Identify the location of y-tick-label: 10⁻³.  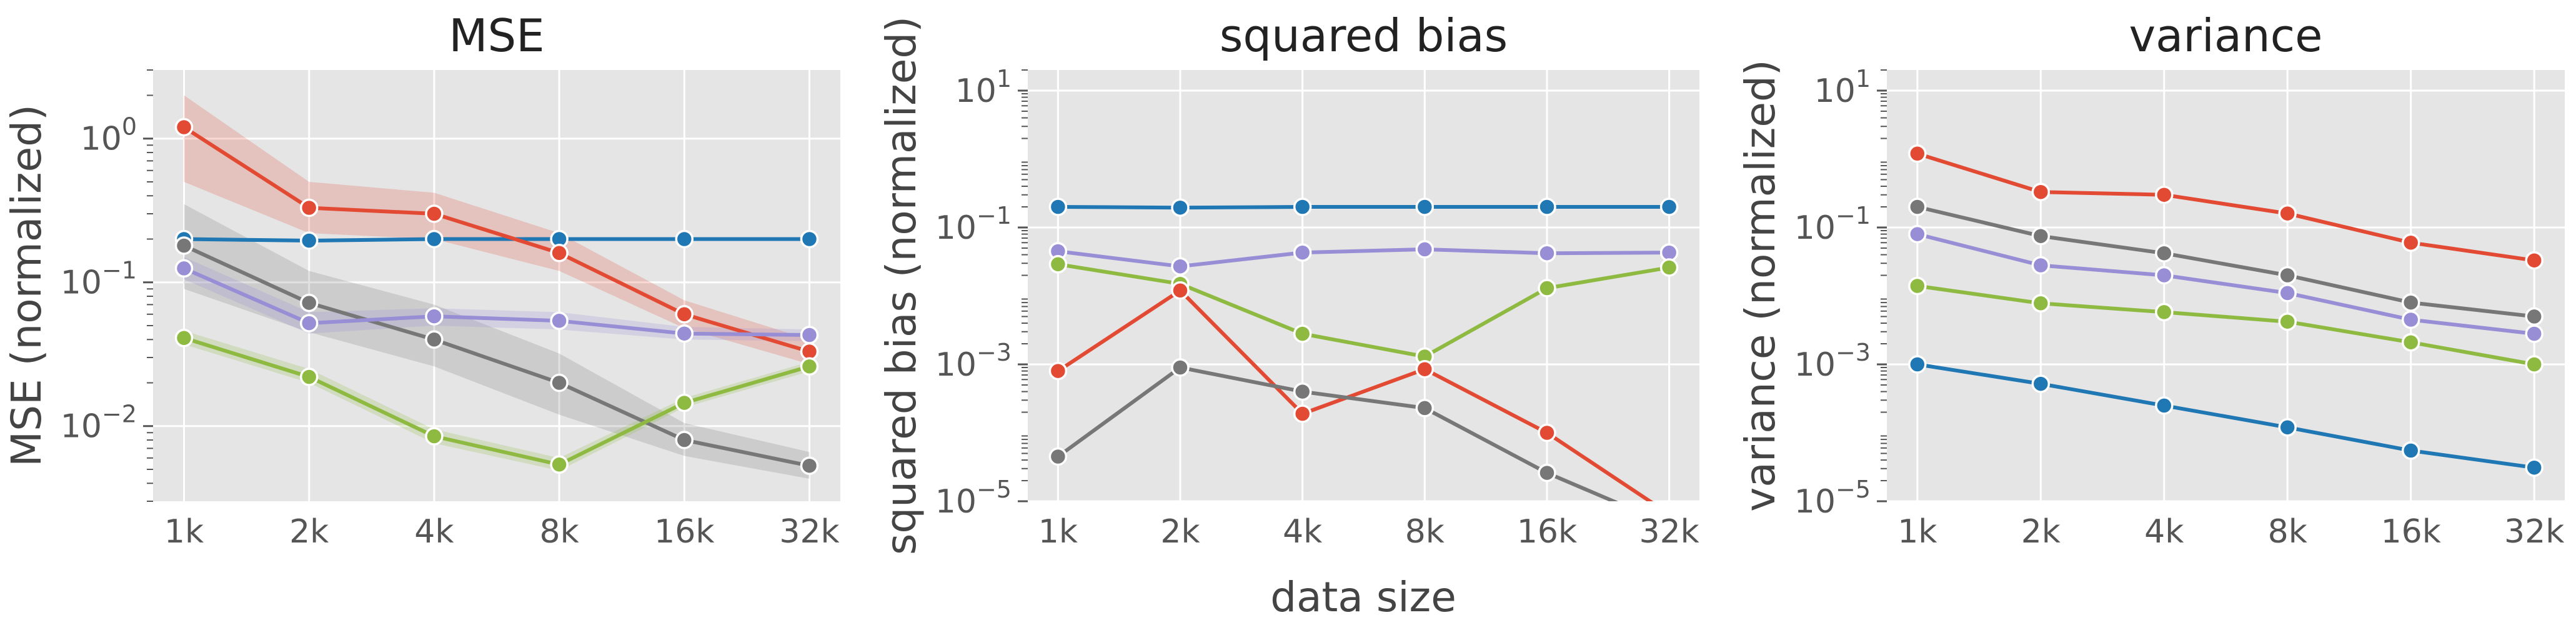
(973, 361).